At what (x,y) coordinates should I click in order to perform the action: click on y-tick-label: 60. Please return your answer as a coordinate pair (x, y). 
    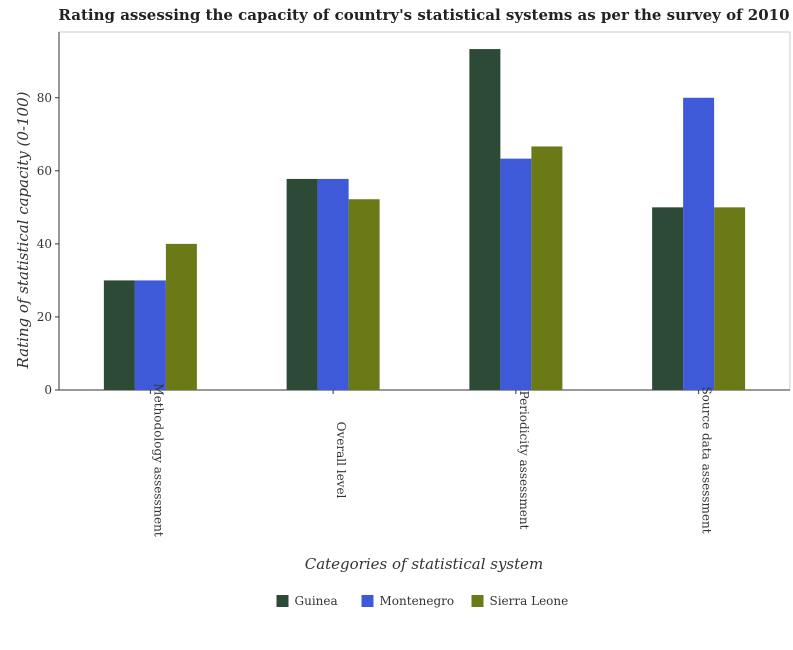
    Looking at the image, I should click on (44, 171).